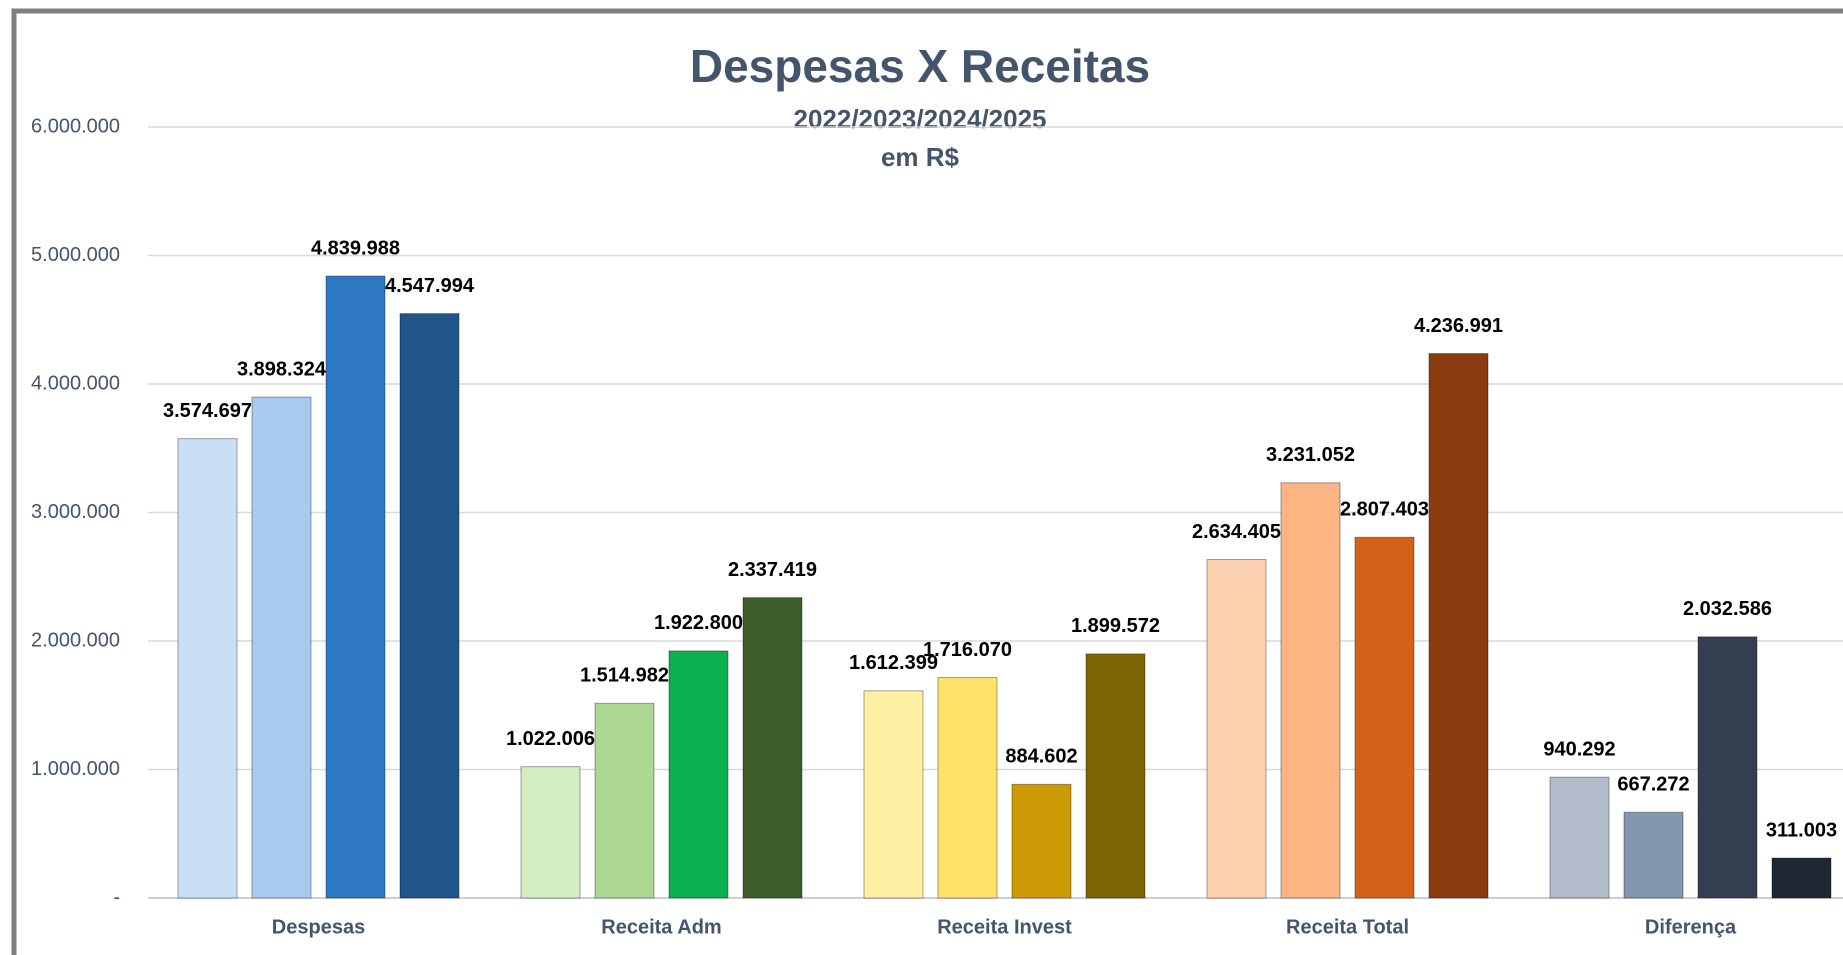 Image resolution: width=1843 pixels, height=955 pixels. Describe the element at coordinates (1236, 532) in the screenshot. I see `value-label: 2.634.405` at that location.